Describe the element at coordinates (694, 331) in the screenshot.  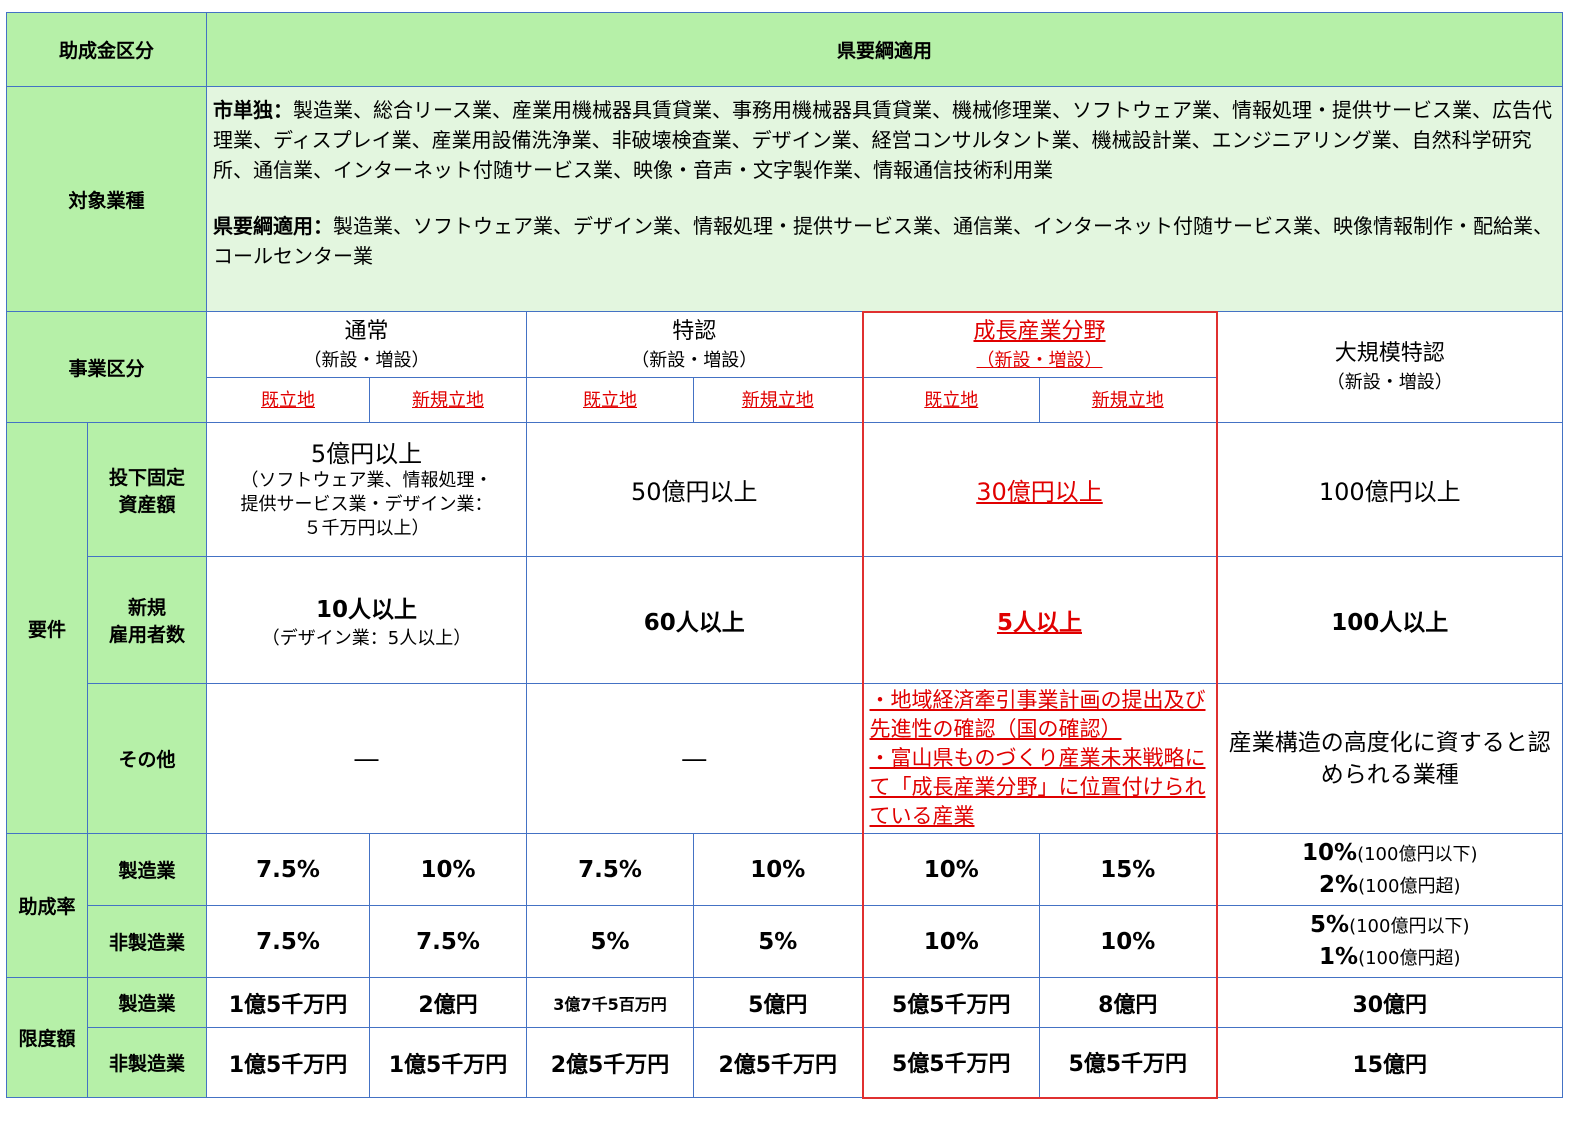
I see `special-title: 特認` at that location.